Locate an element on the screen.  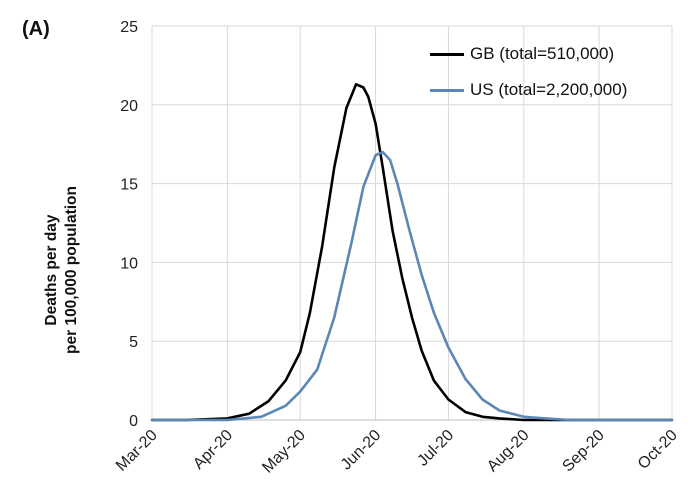
x-tick-label: Aug-20 is located at coordinates (508, 451).